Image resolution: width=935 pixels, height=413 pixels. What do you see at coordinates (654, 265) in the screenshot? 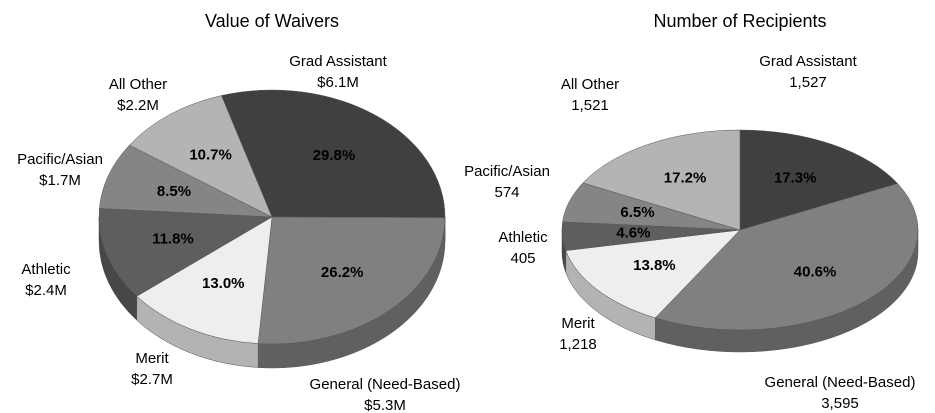
I see `slice-percent-label: 13.8%` at bounding box center [654, 265].